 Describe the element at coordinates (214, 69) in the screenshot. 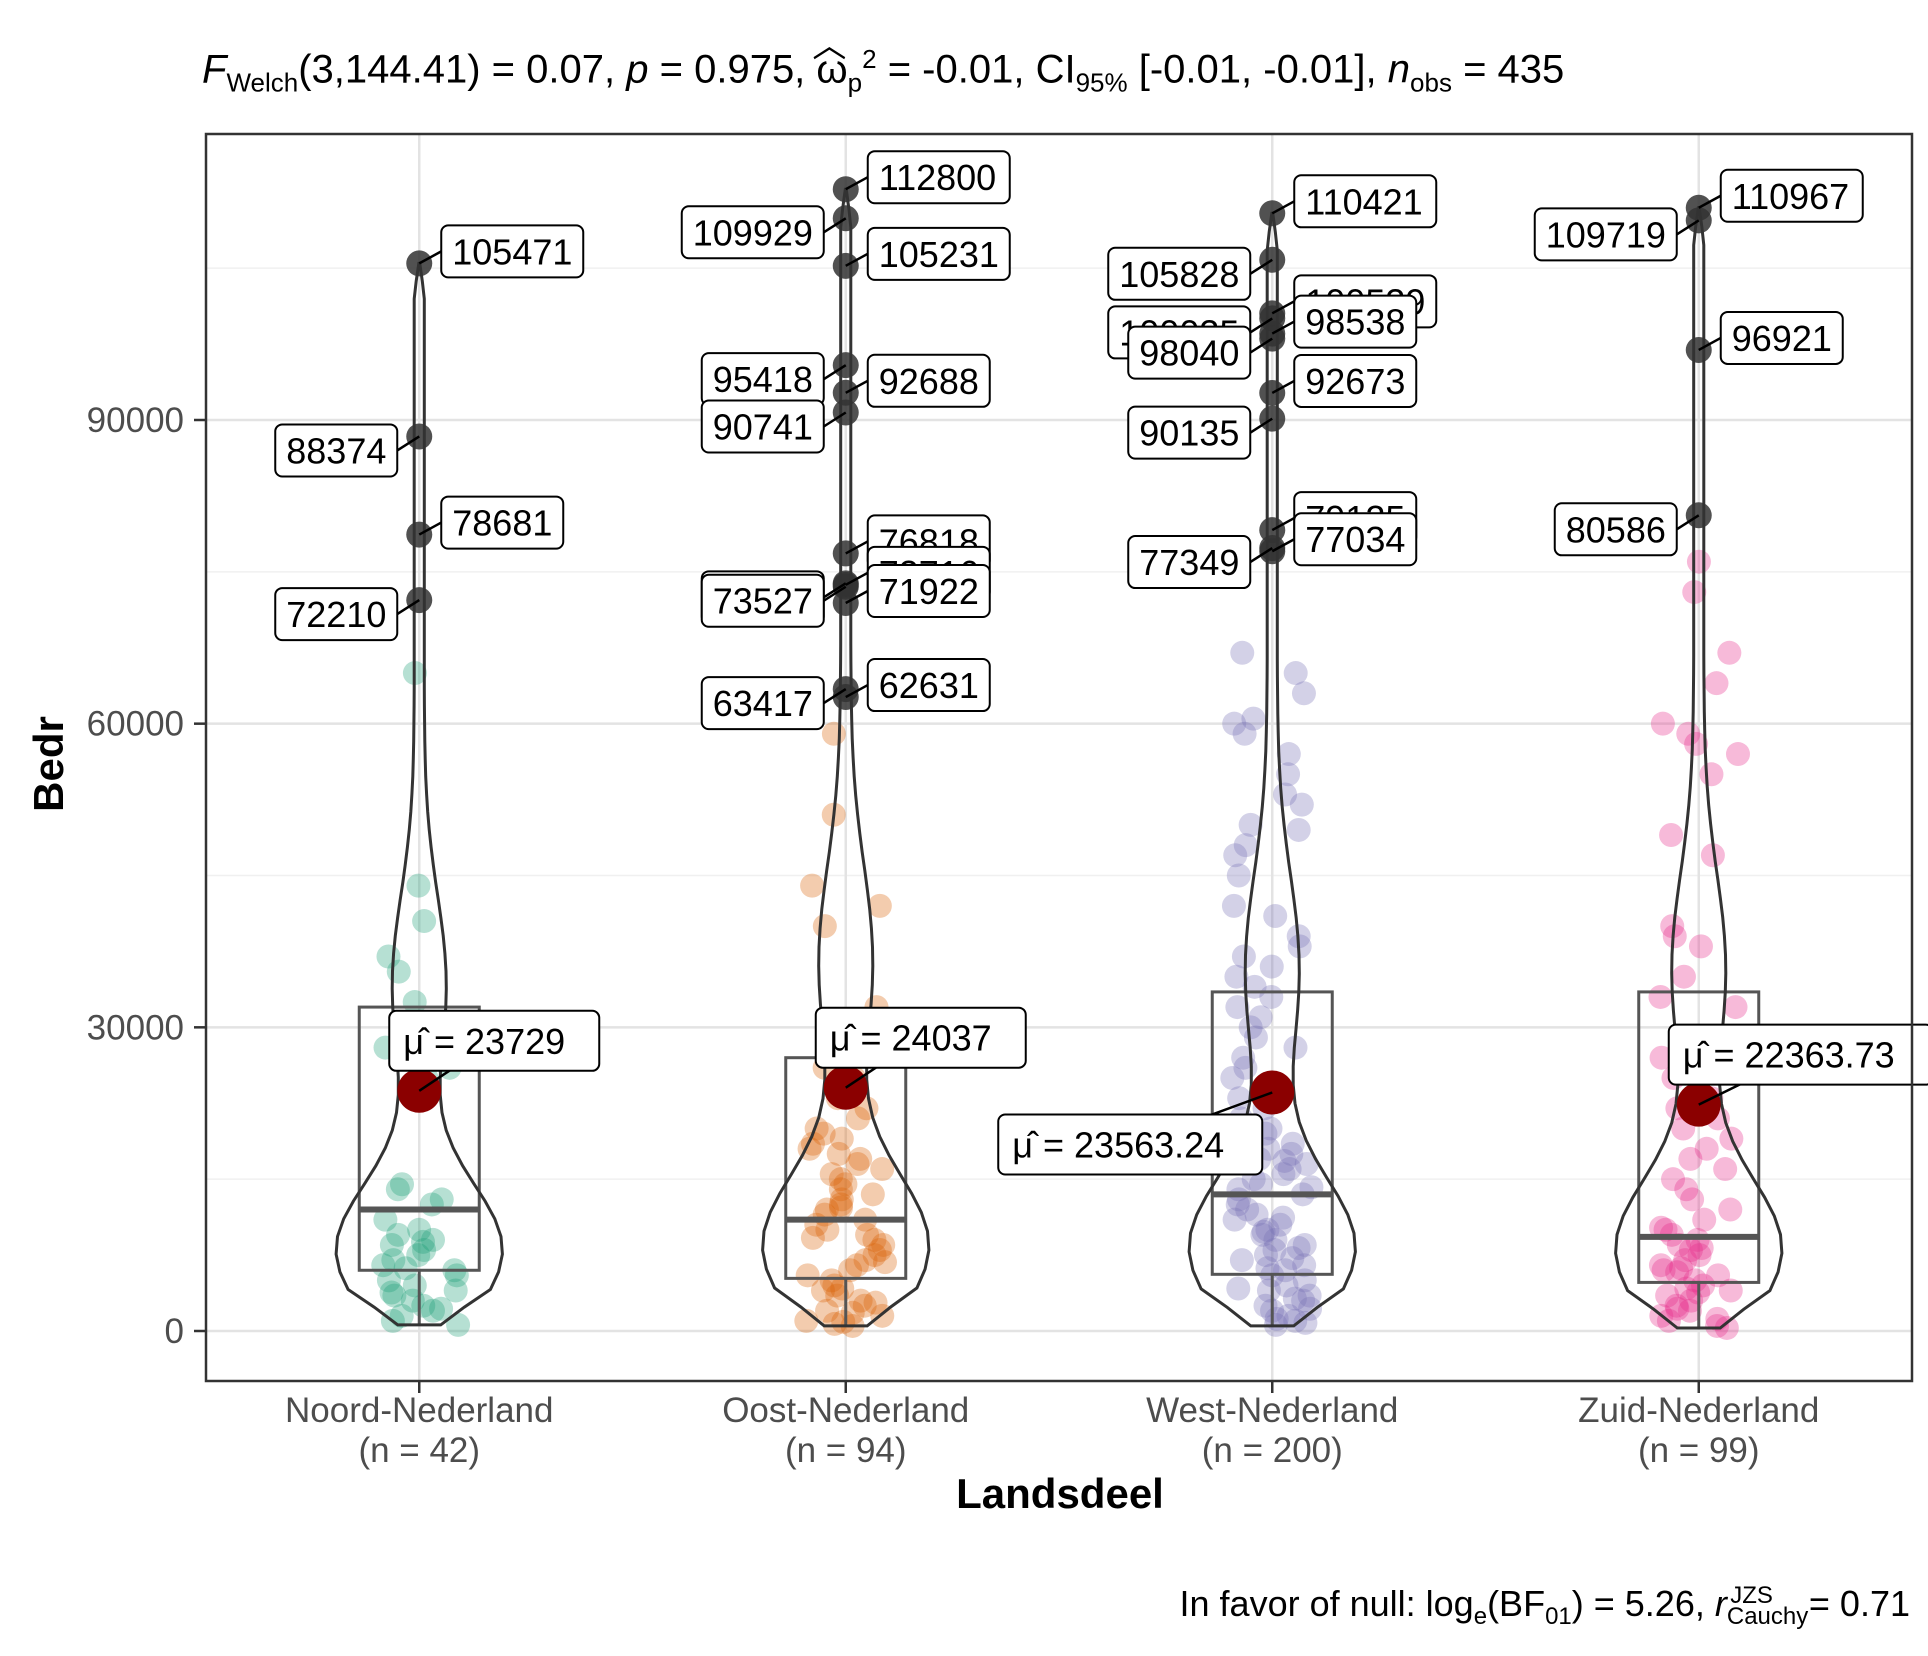

I see `f-symbol: F` at that location.